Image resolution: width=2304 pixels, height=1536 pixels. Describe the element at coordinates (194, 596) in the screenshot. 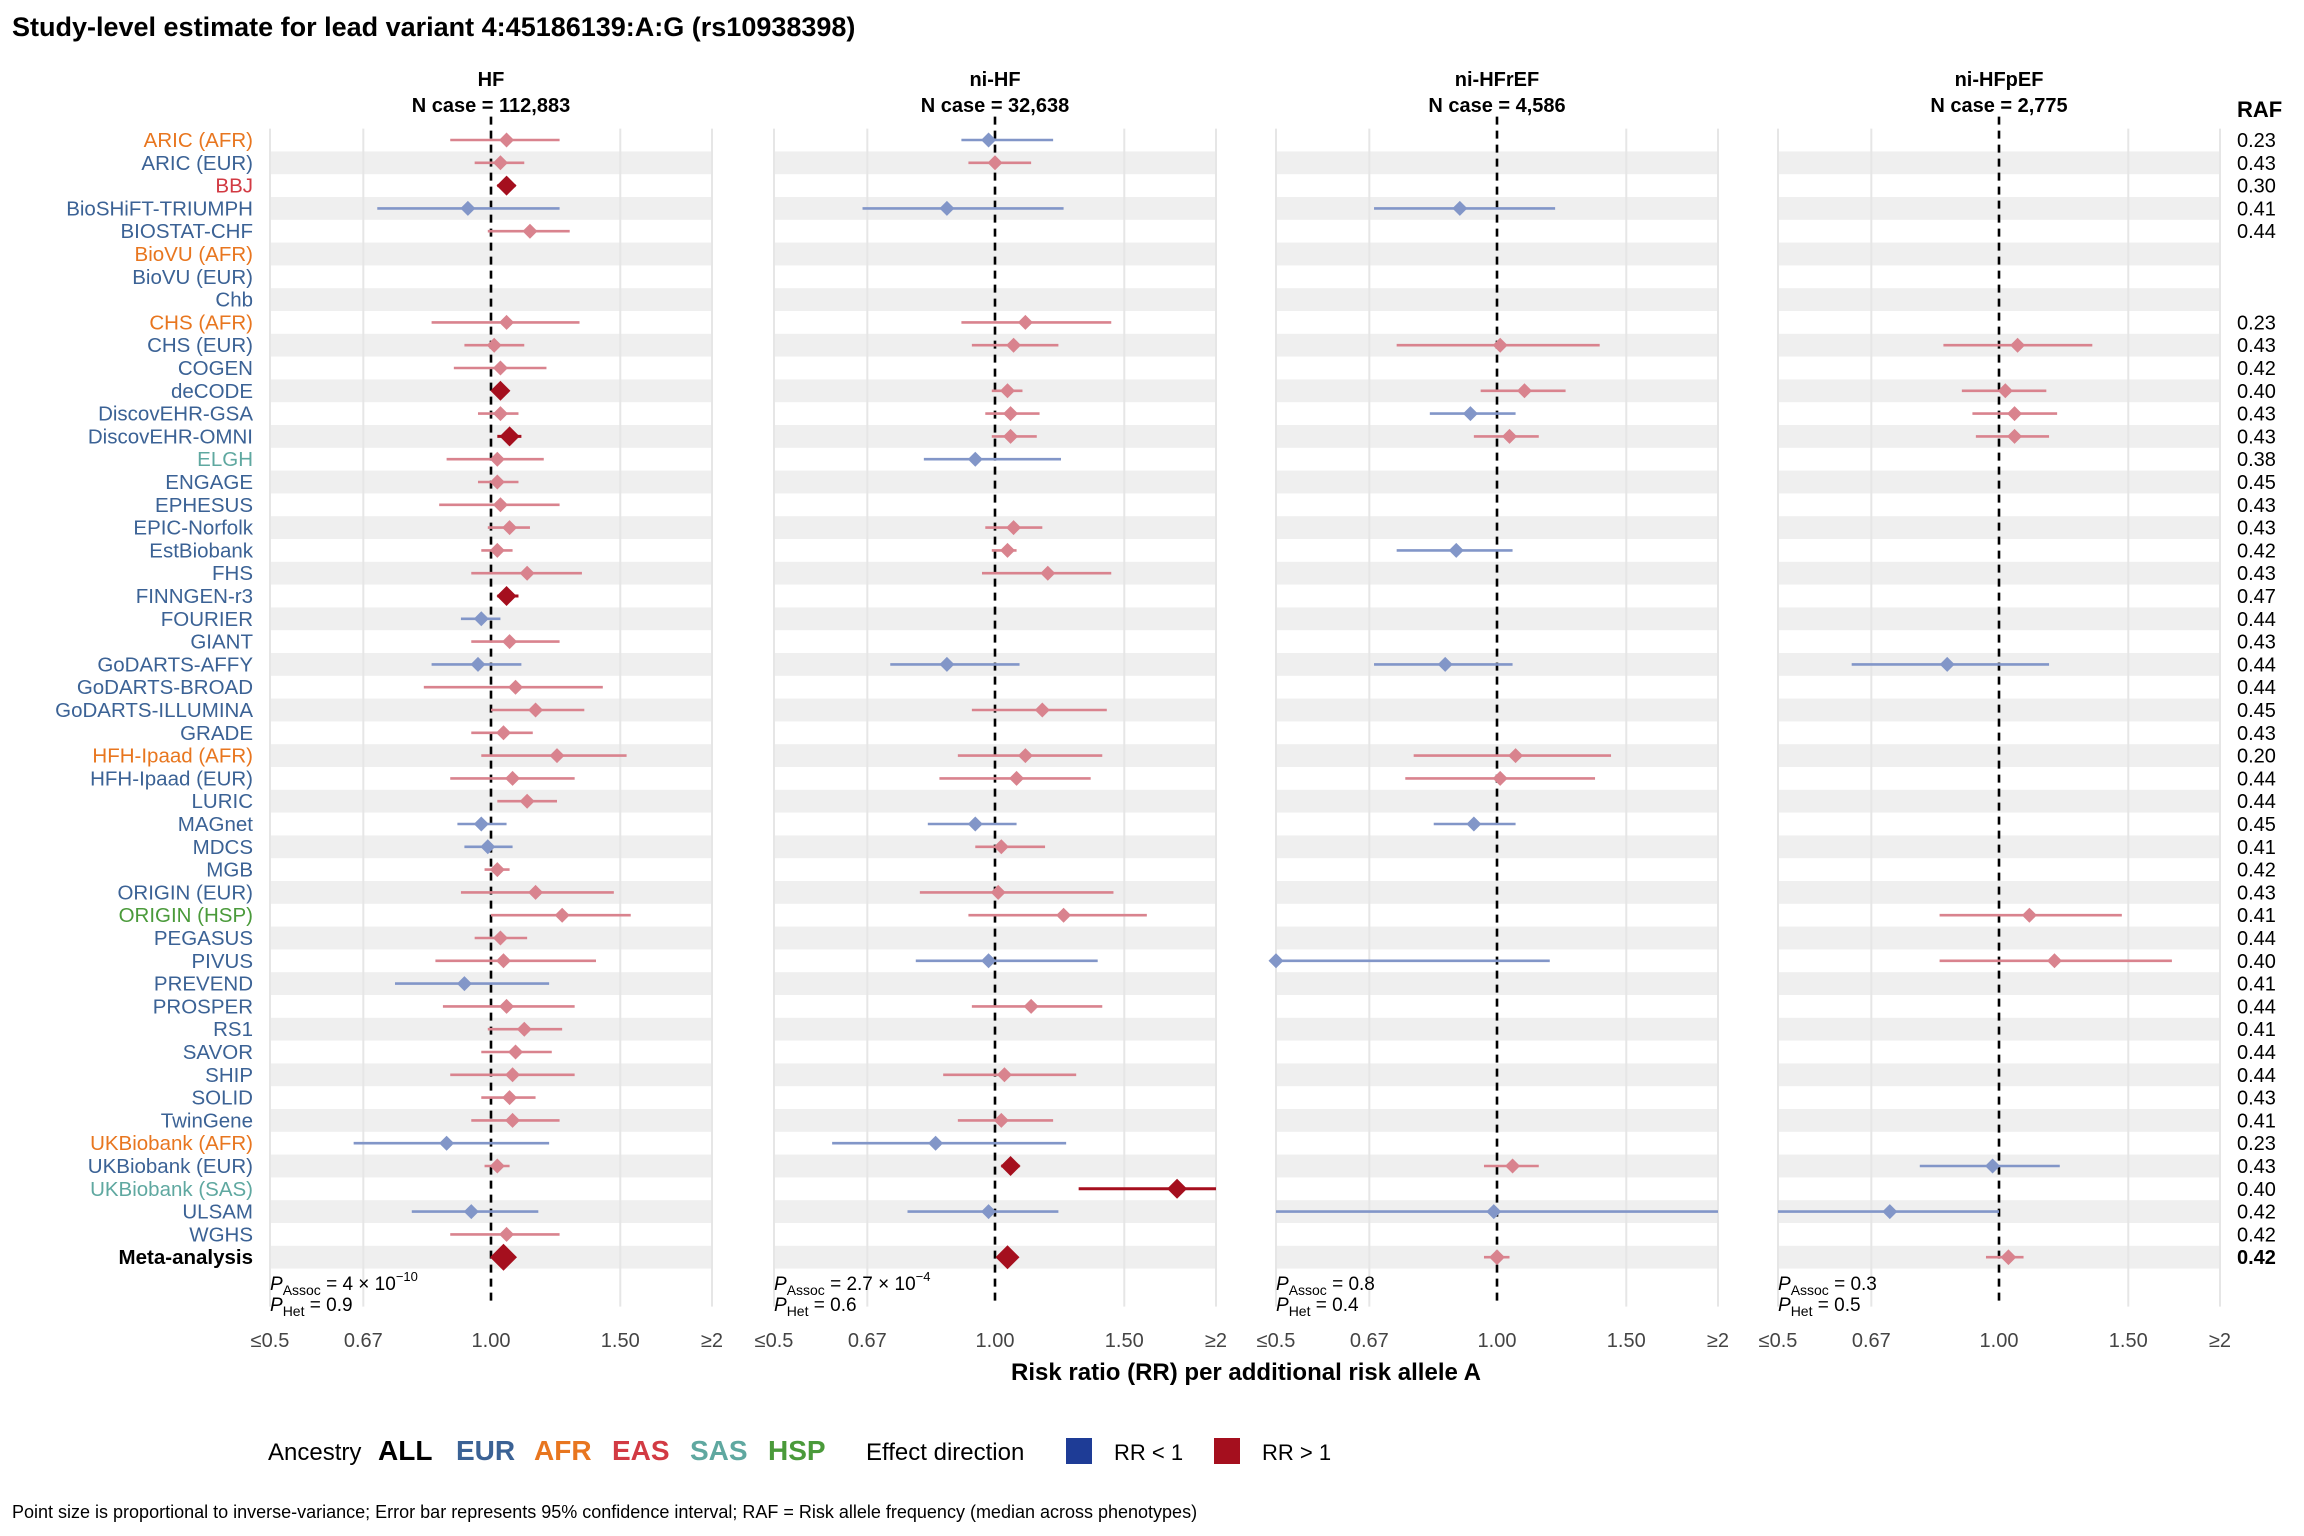

I see `study-label: FINNGEN-r3` at that location.